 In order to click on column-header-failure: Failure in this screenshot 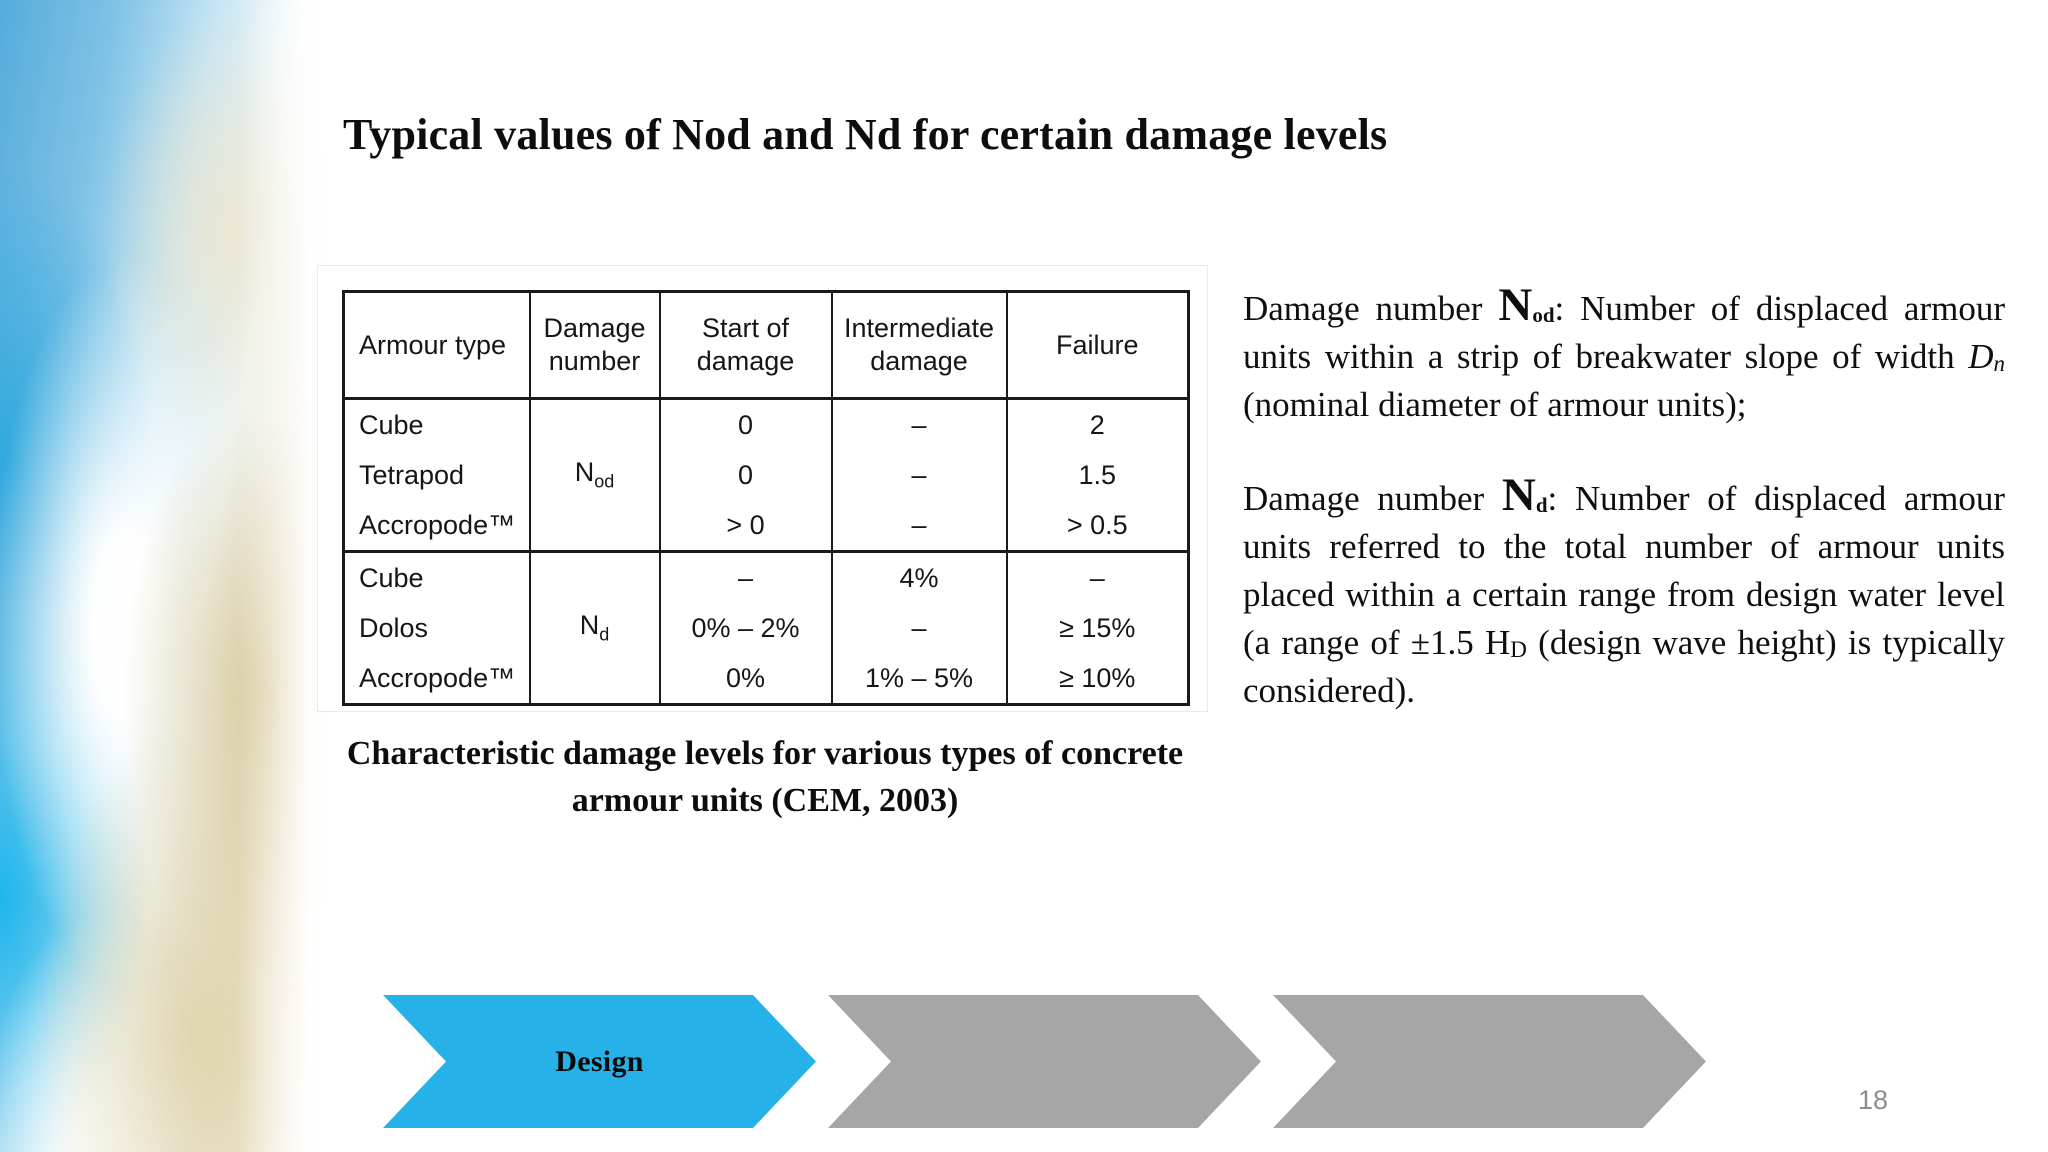, I will do `click(1097, 345)`.